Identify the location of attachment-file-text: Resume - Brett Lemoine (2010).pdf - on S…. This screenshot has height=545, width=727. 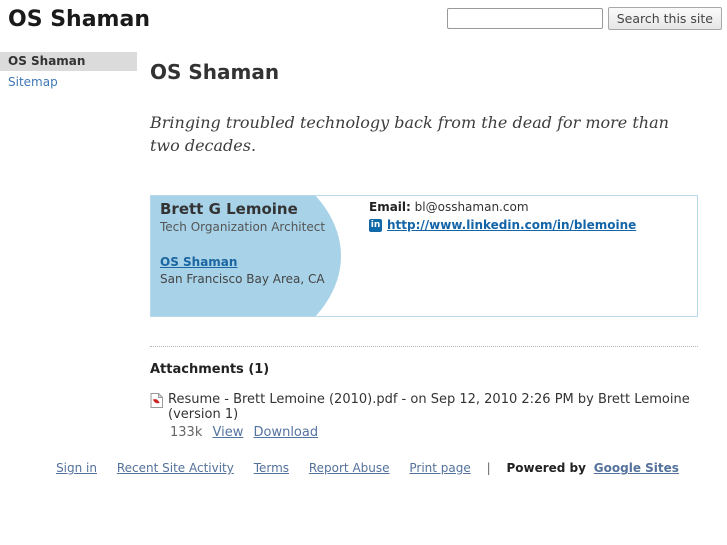
(429, 407).